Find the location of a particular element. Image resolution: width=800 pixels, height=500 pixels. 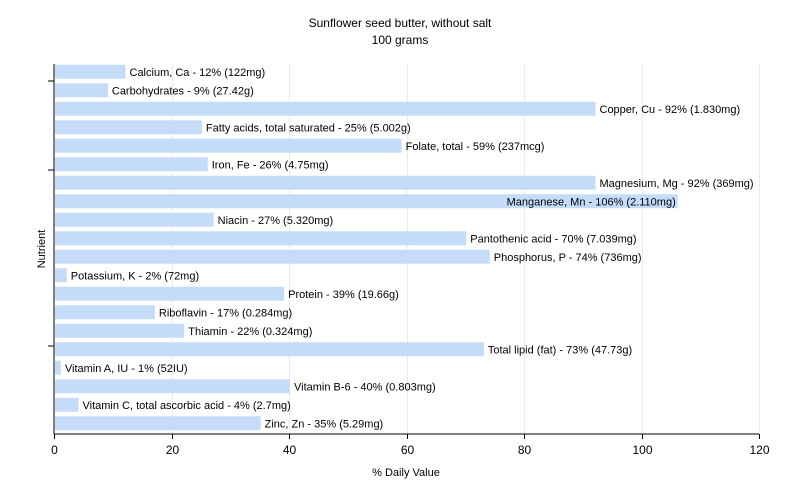

bar-label: Zinc, Zn - 35% (5.29mg) is located at coordinates (324, 424).